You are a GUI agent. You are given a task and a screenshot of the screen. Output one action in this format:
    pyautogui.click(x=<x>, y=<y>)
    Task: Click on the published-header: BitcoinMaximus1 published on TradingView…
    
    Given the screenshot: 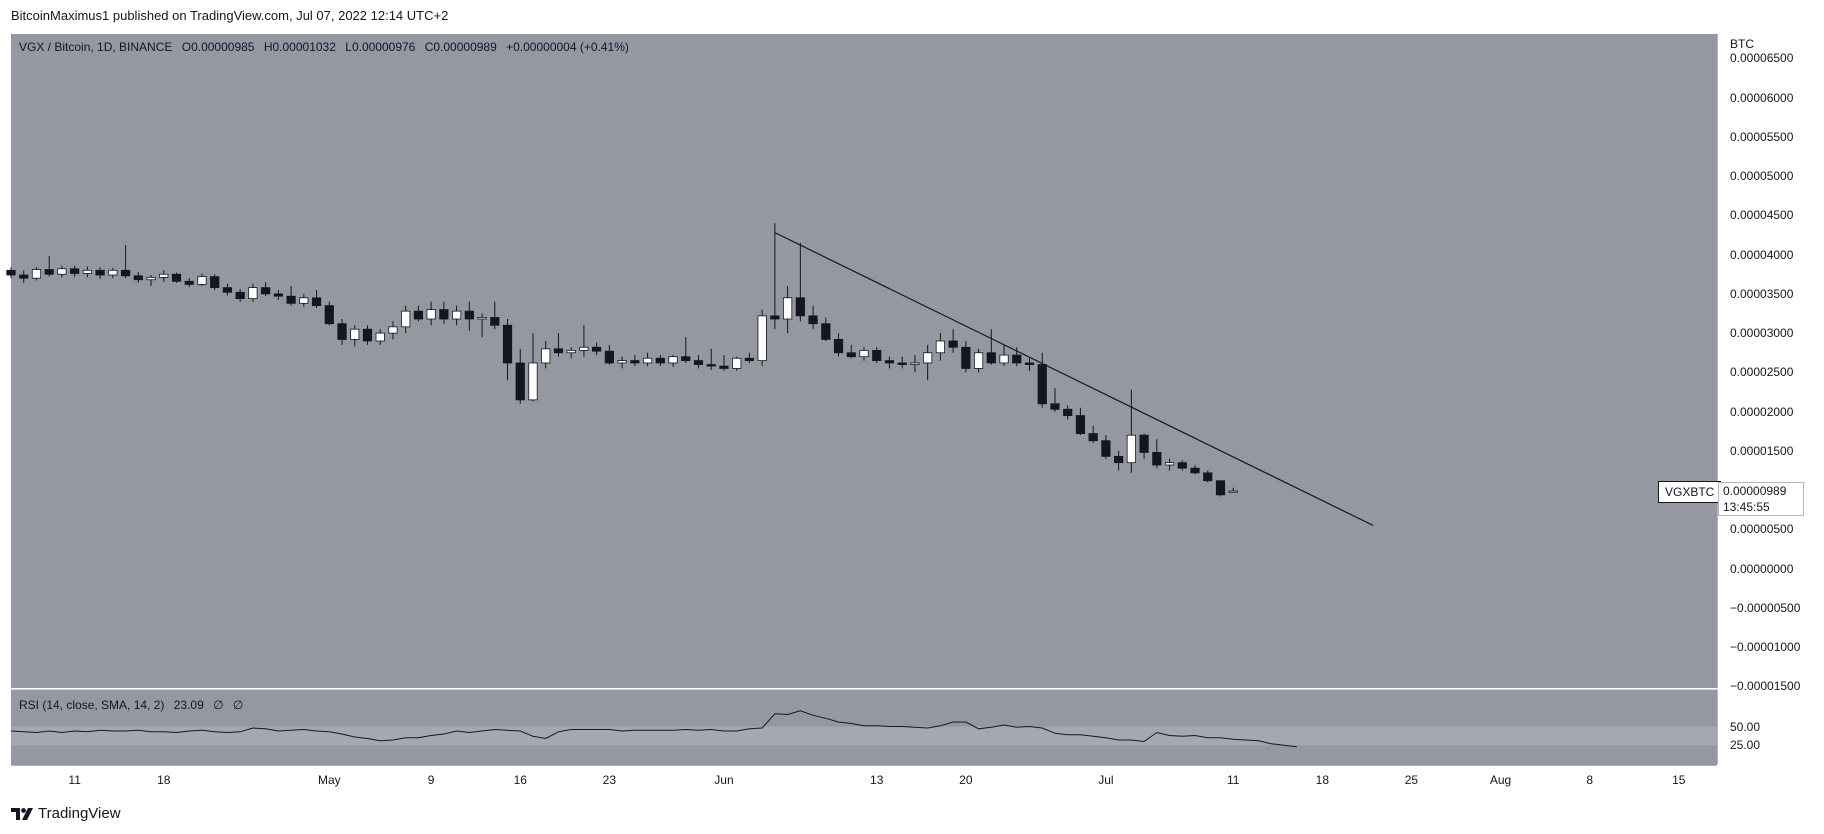 What is the action you would take?
    pyautogui.click(x=230, y=15)
    